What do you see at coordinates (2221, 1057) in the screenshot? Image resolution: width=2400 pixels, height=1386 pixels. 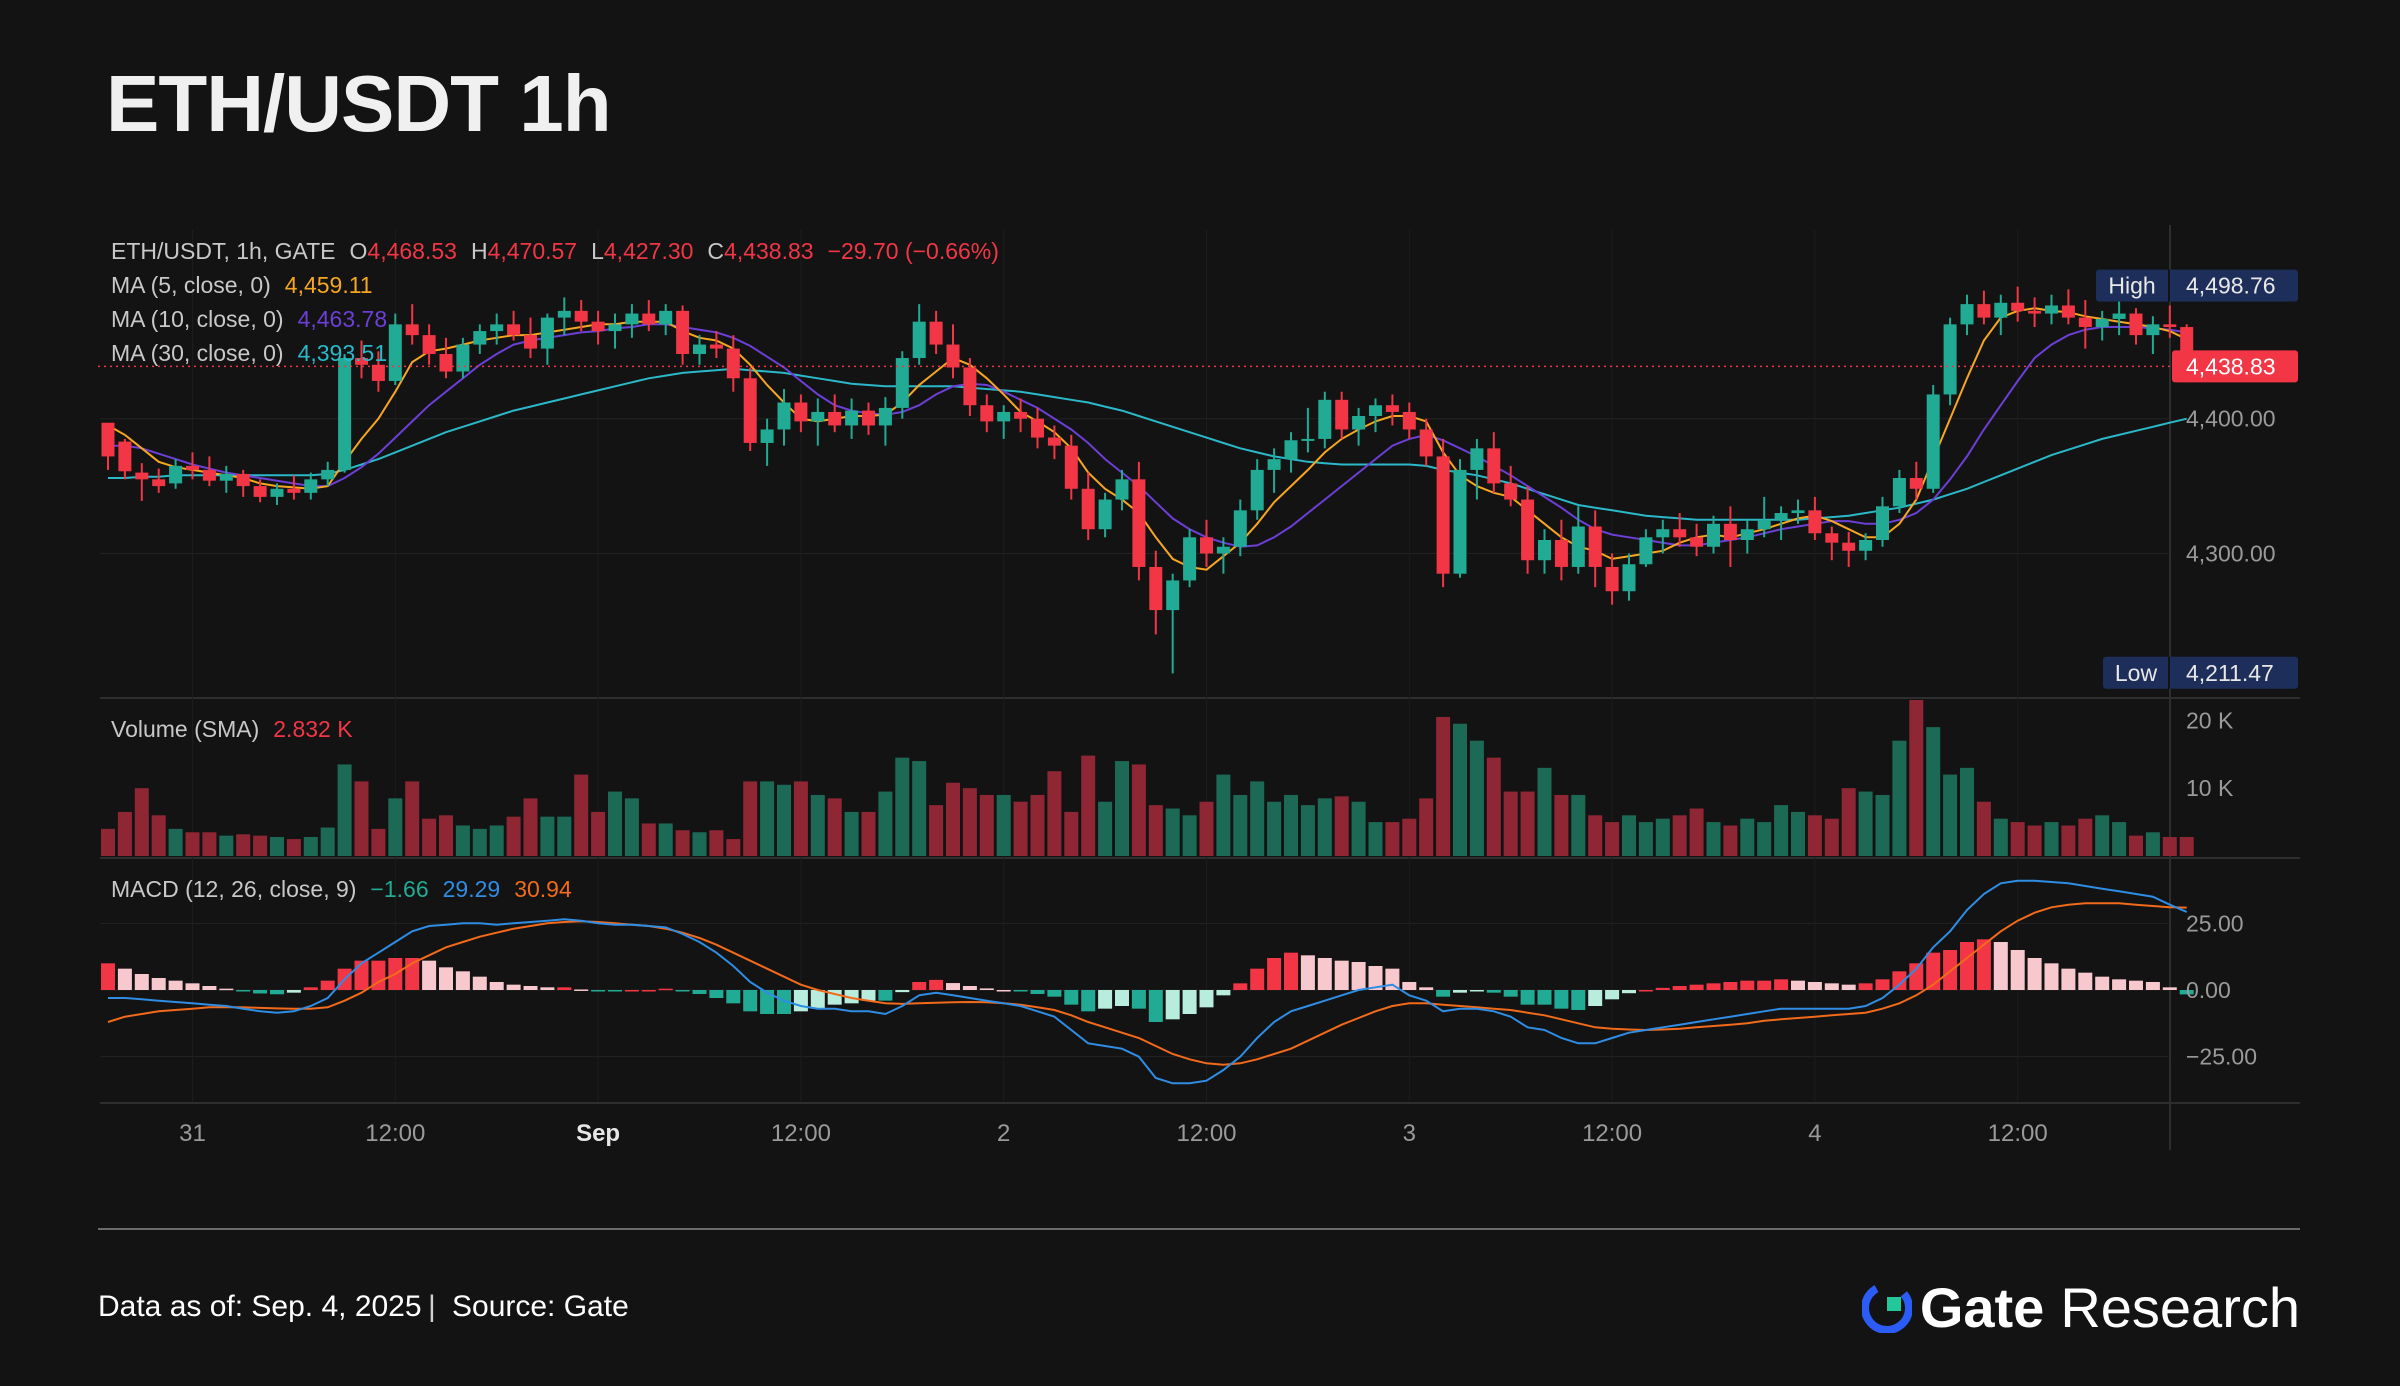 I see `macd-tick-label: −25.00` at bounding box center [2221, 1057].